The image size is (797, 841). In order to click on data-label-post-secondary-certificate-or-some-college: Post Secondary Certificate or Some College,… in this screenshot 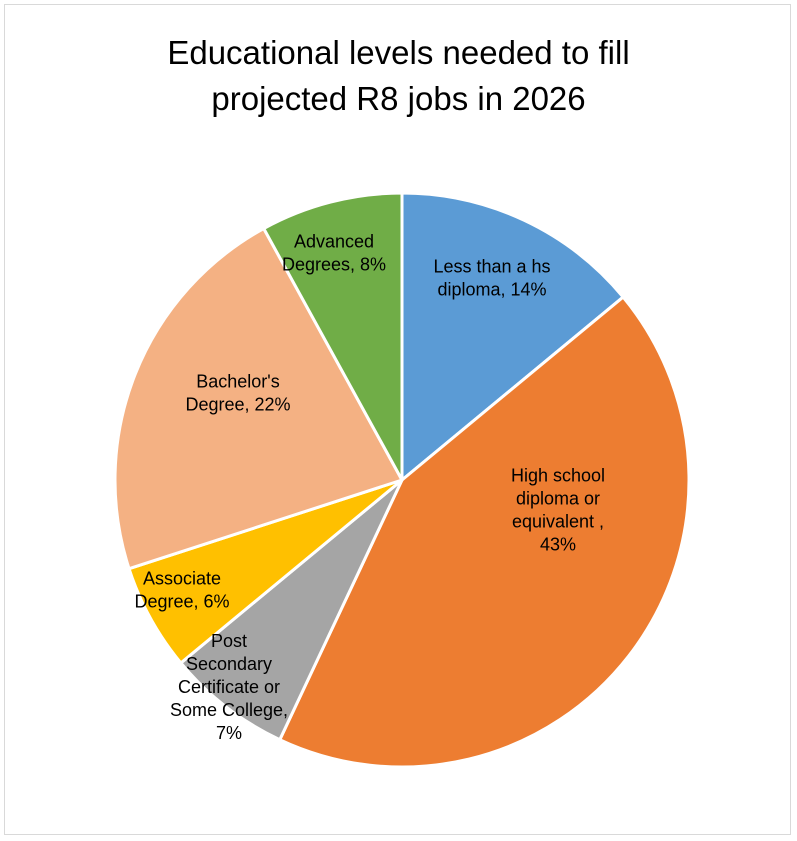, I will do `click(229, 687)`.